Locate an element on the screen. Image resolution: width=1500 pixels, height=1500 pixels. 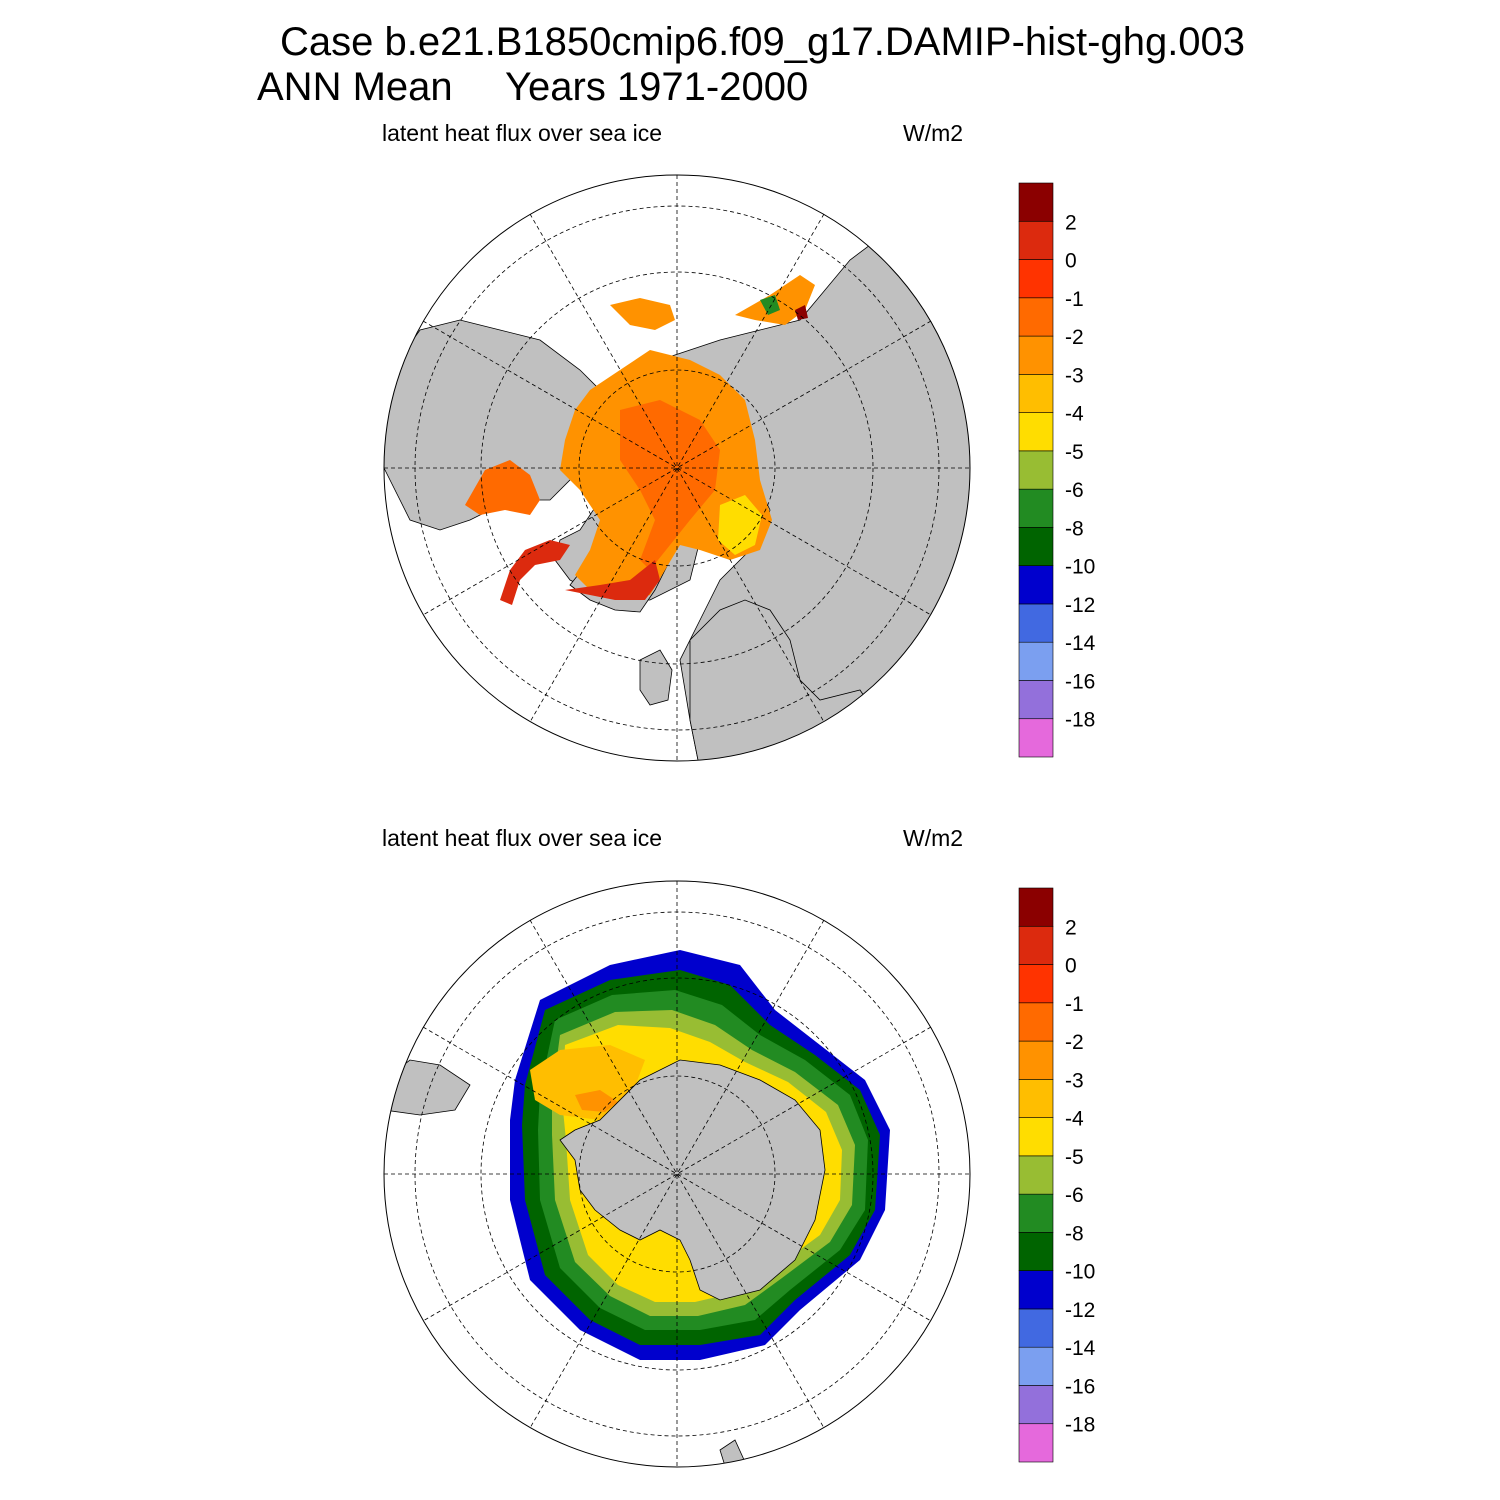
north-map-title: latent heat flux over sea ice is located at coordinates (522, 133).